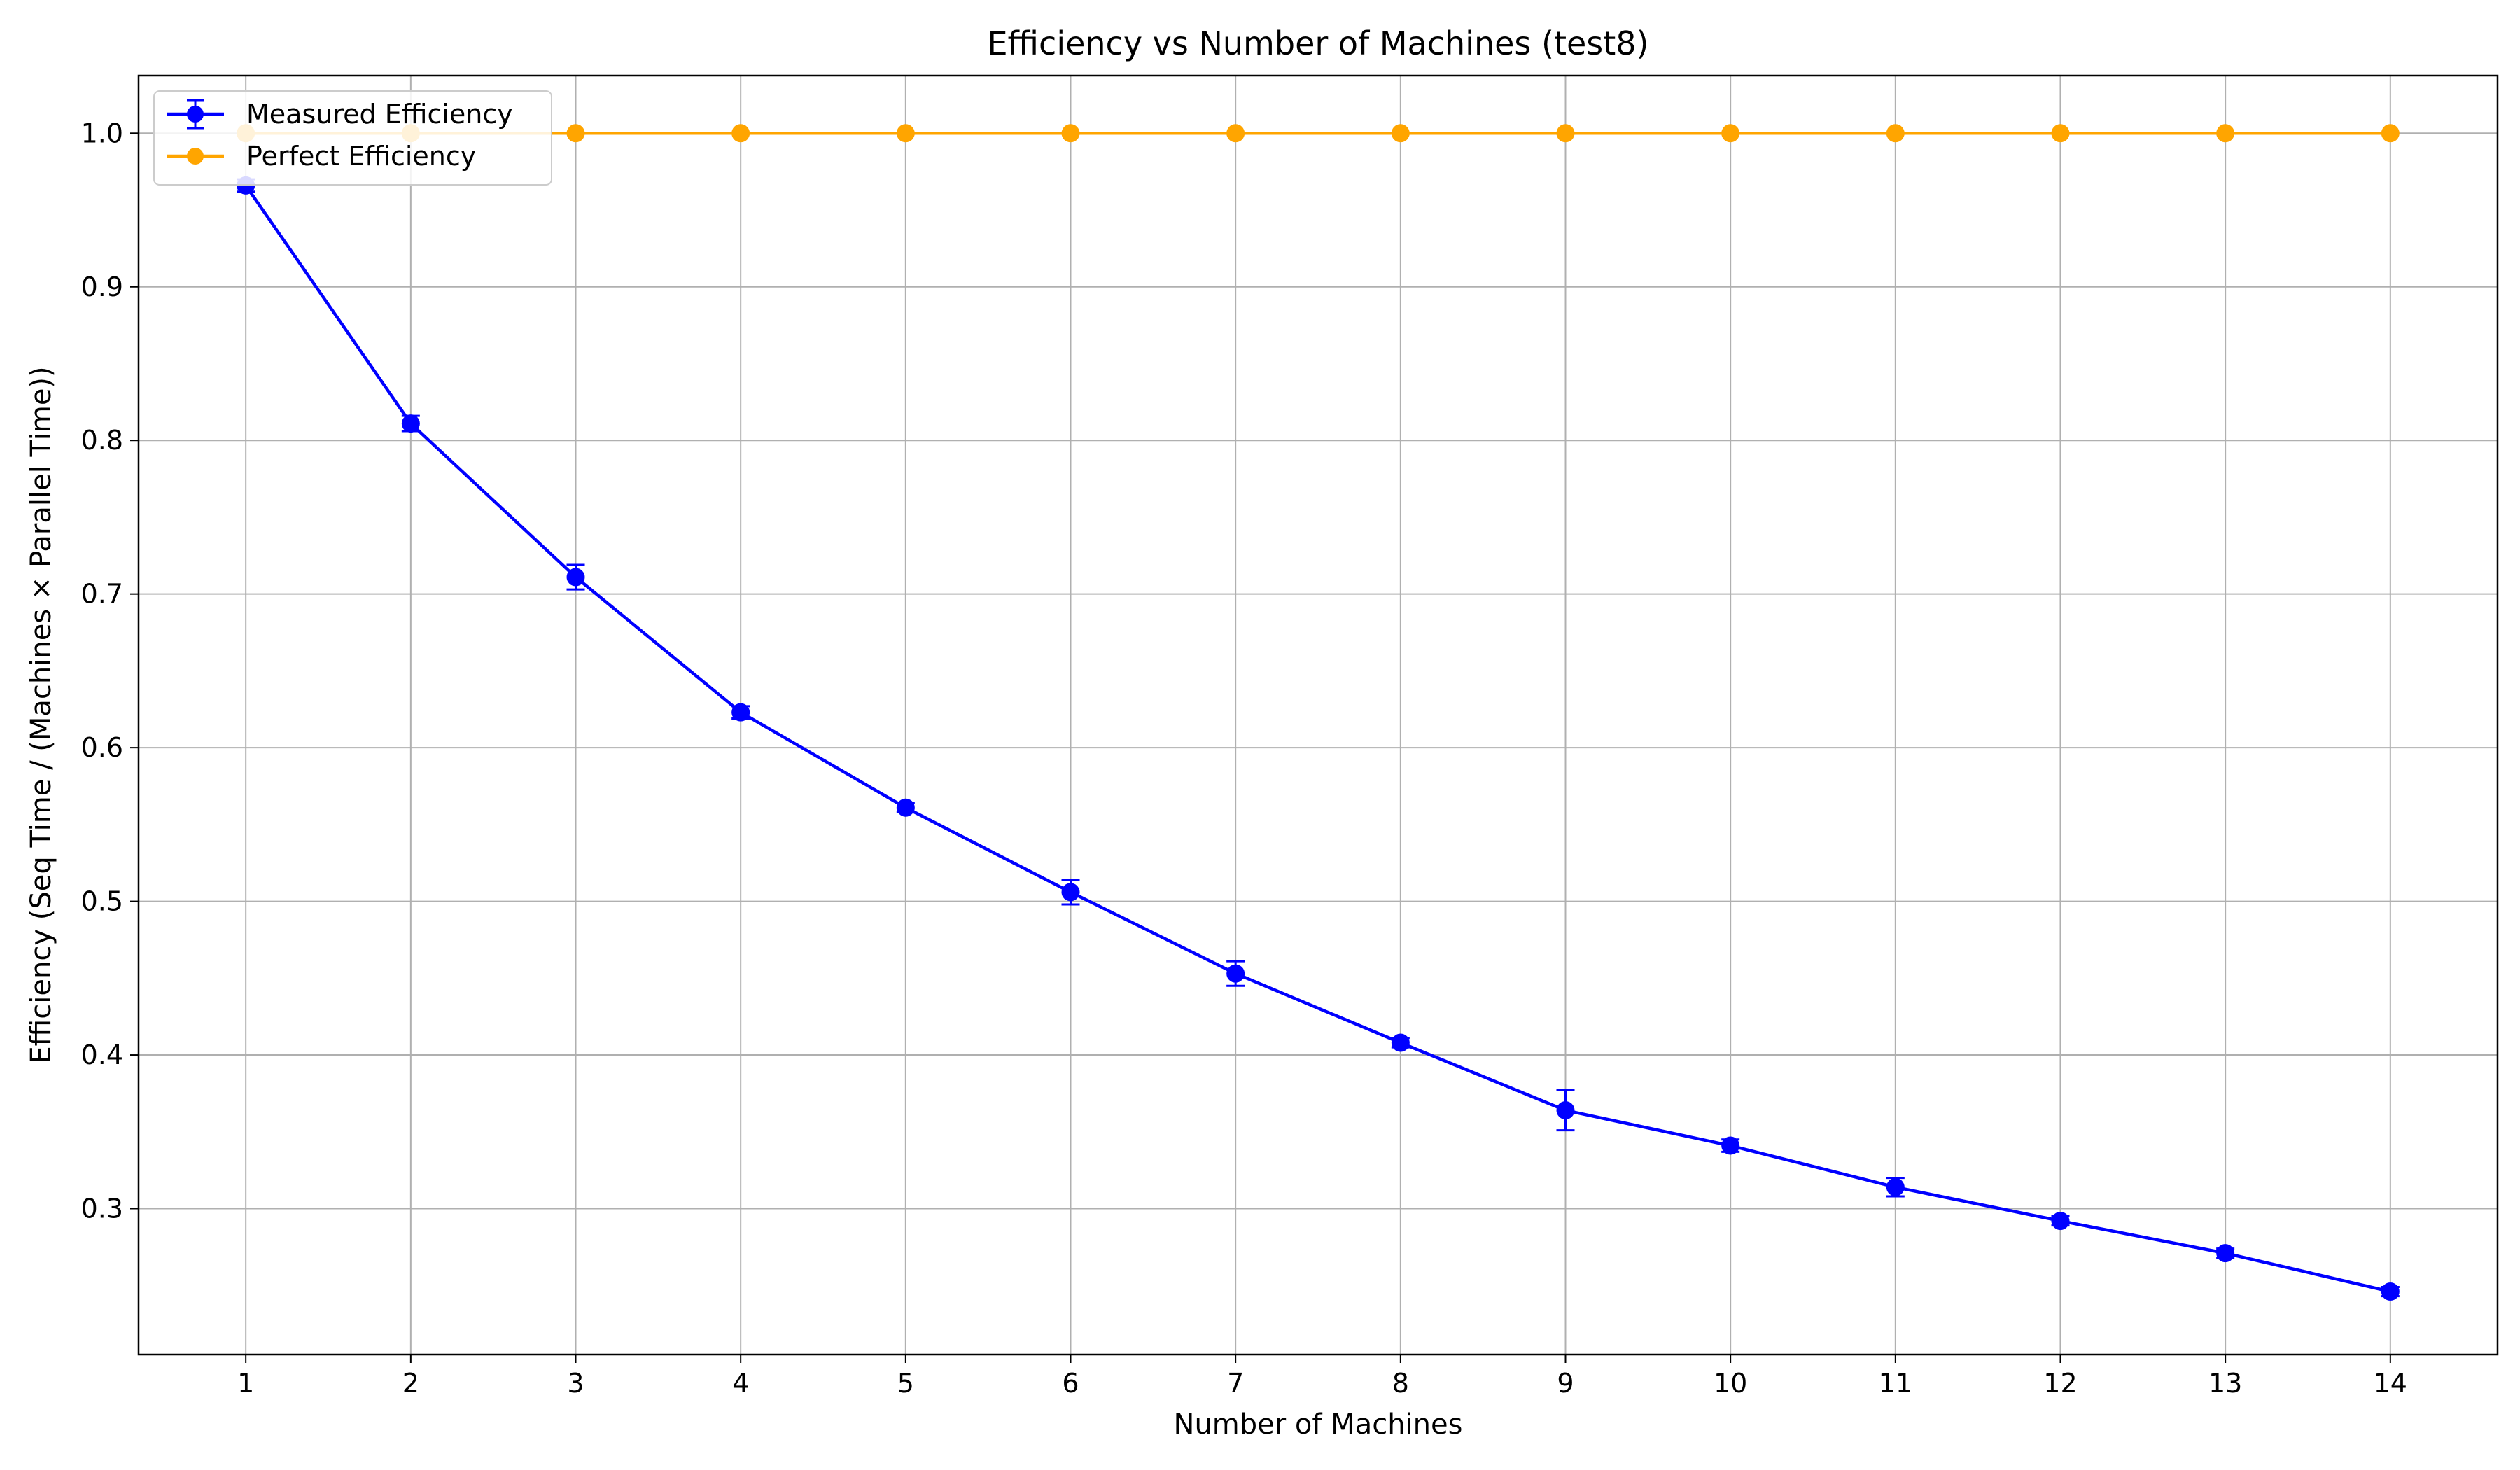  I want to click on legend-box, so click(352, 138).